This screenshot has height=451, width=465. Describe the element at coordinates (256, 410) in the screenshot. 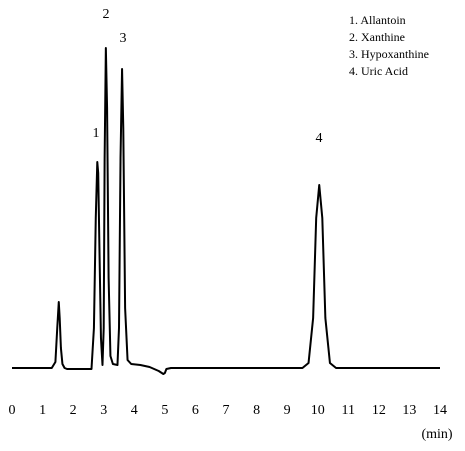

I see `x-tick-label: 8` at that location.